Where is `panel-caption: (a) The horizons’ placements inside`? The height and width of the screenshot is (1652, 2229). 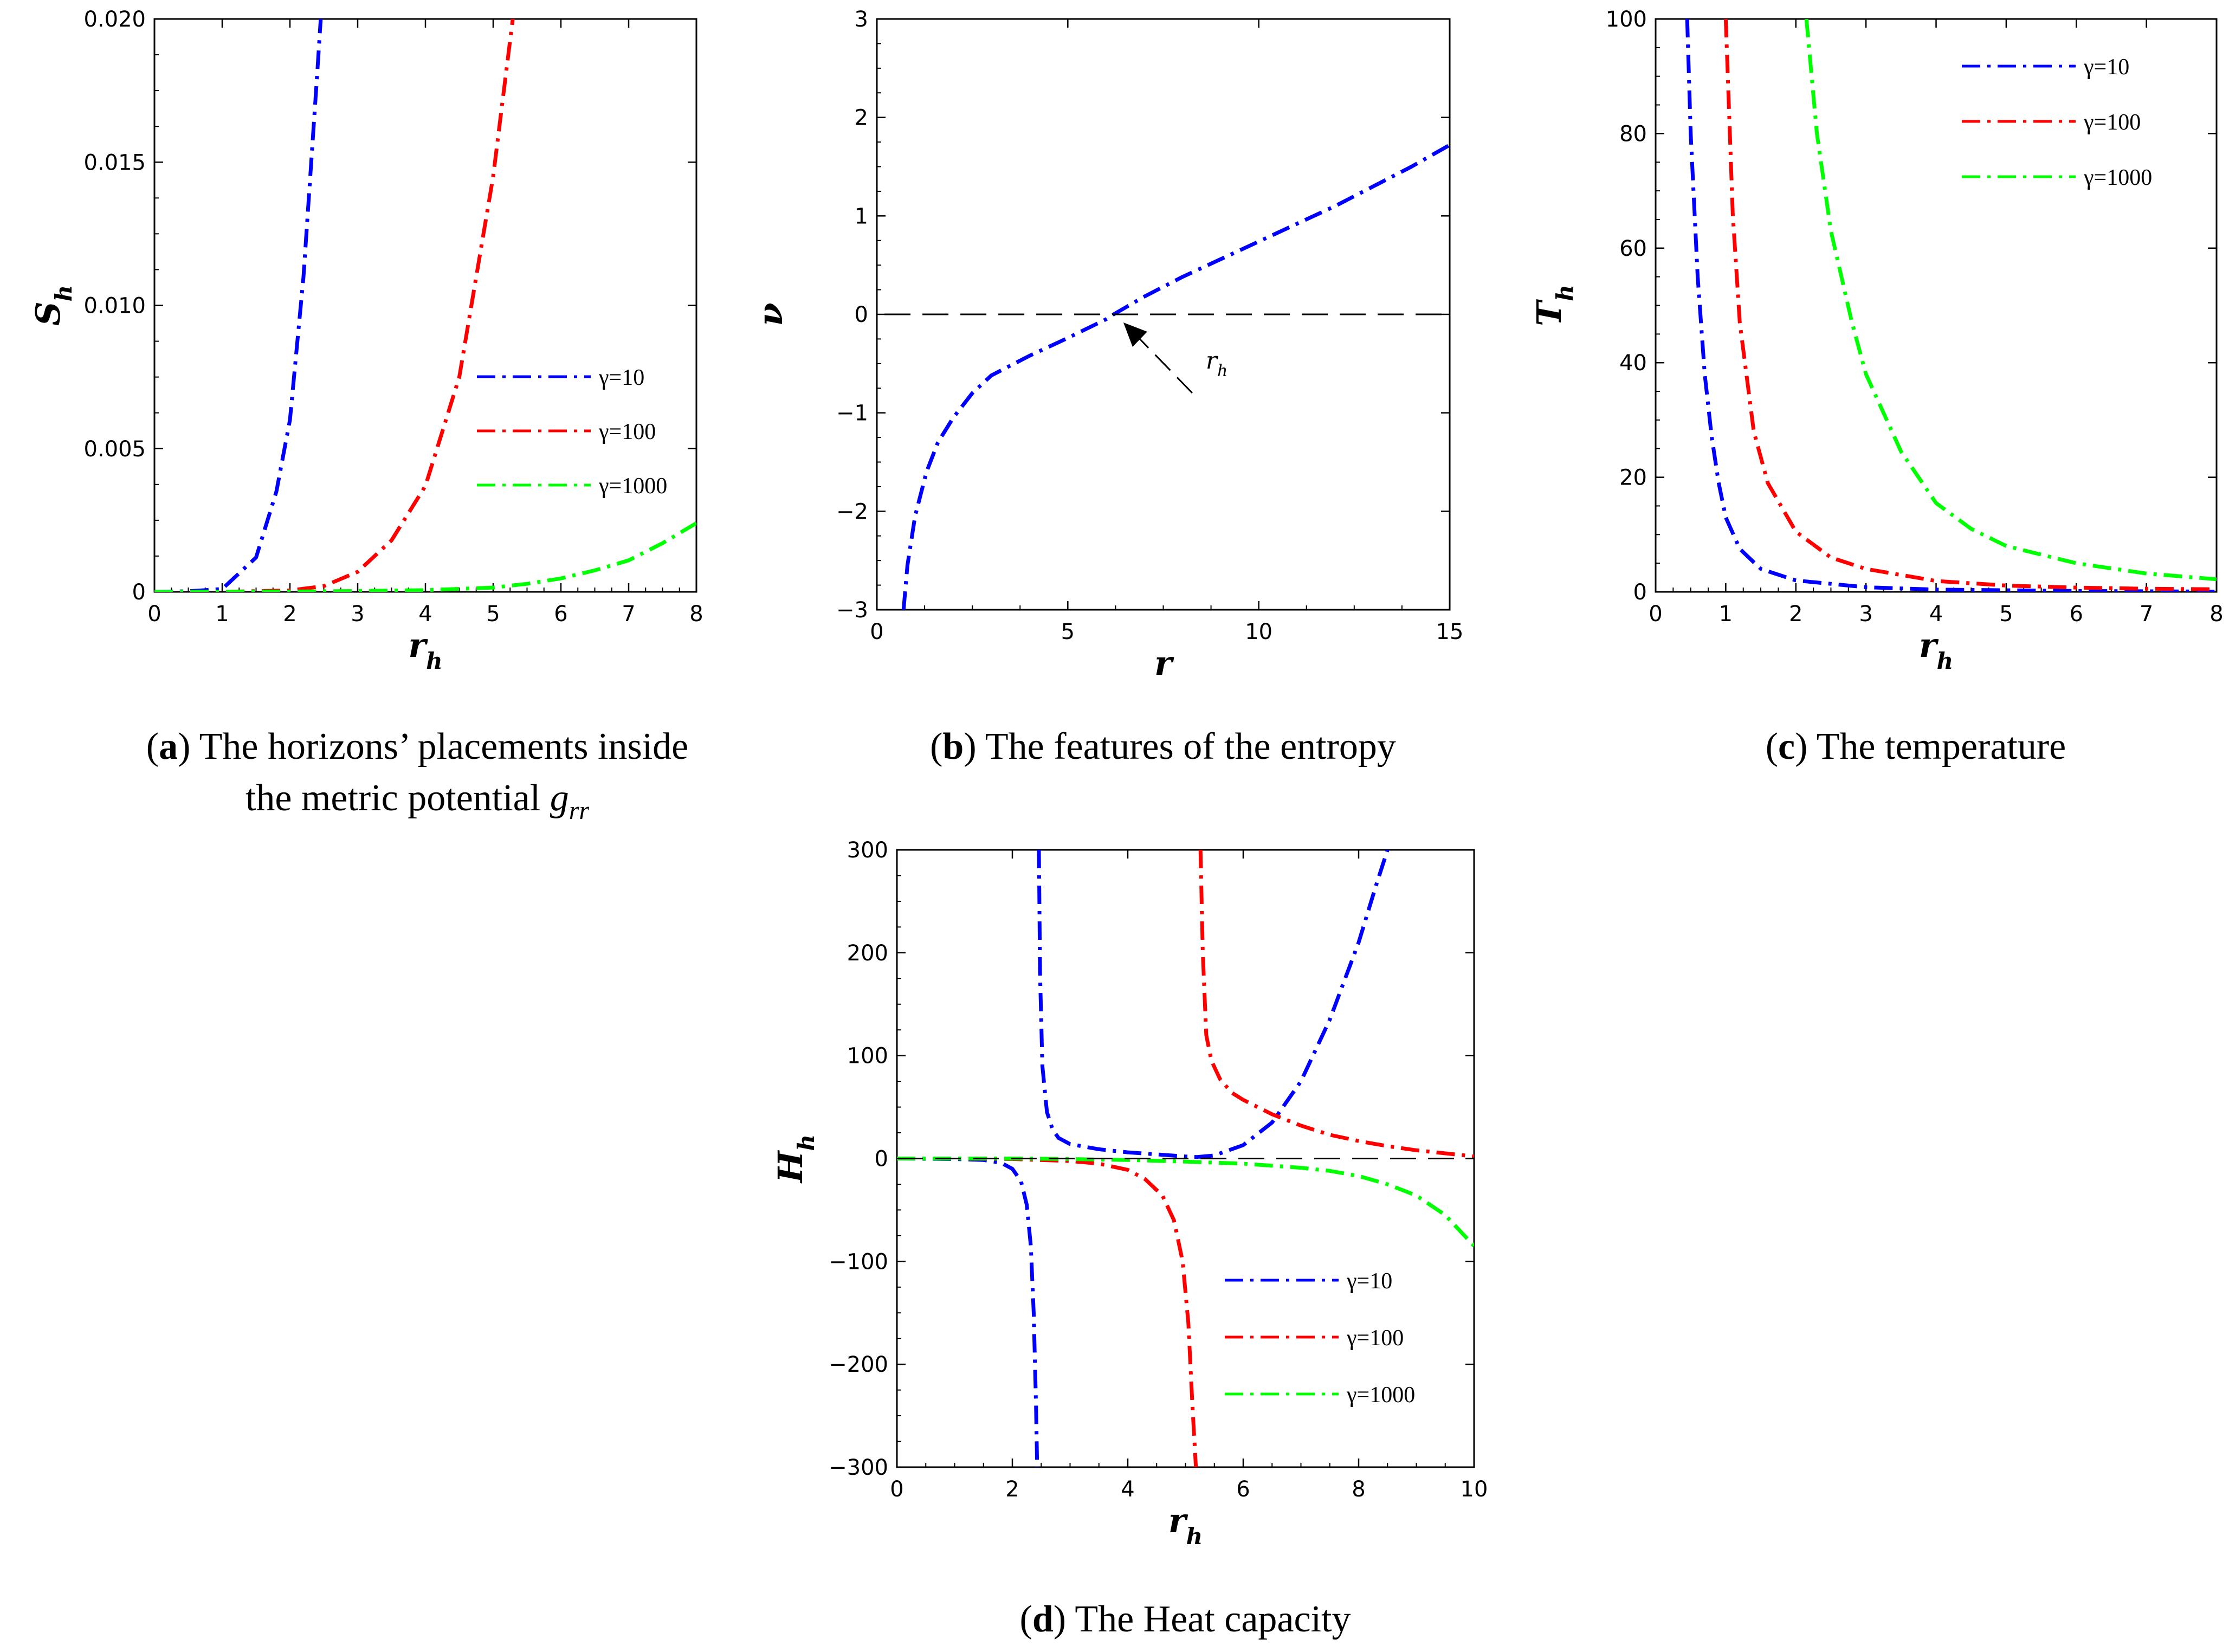
panel-caption: (a) The horizons’ placements inside is located at coordinates (417, 746).